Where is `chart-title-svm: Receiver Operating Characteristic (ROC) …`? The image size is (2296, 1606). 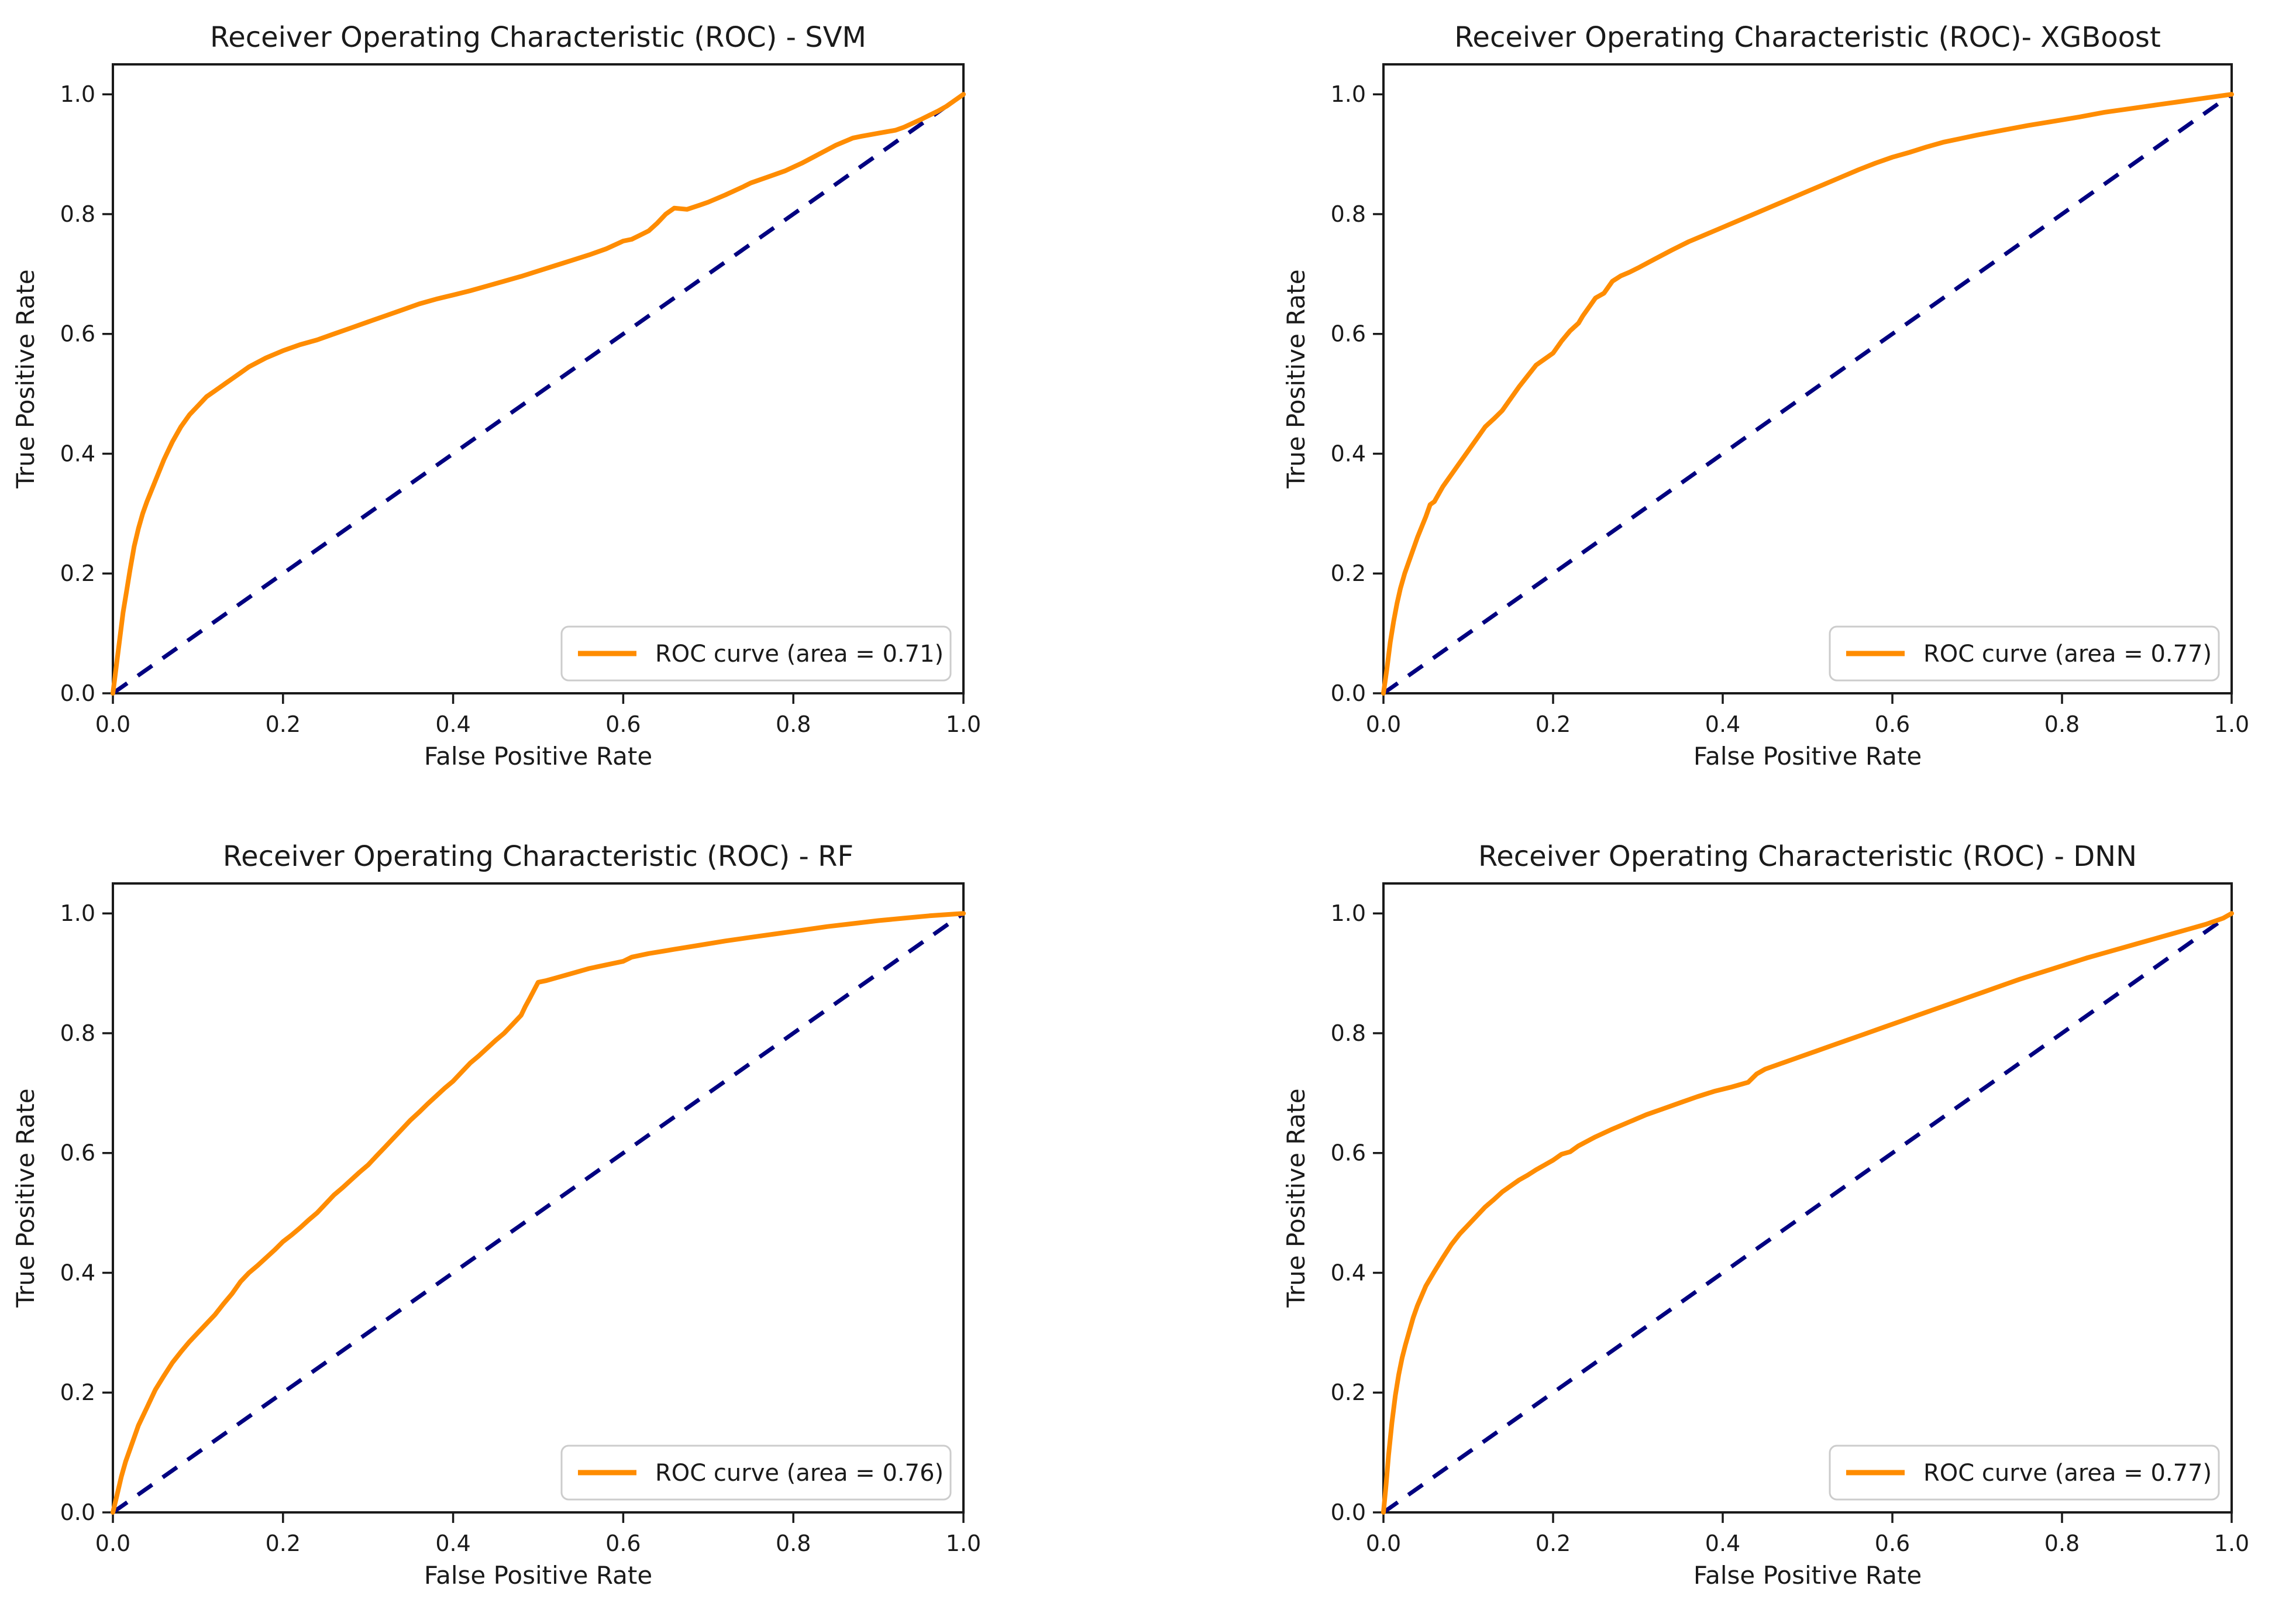 chart-title-svm: Receiver Operating Characteristic (ROC) … is located at coordinates (538, 37).